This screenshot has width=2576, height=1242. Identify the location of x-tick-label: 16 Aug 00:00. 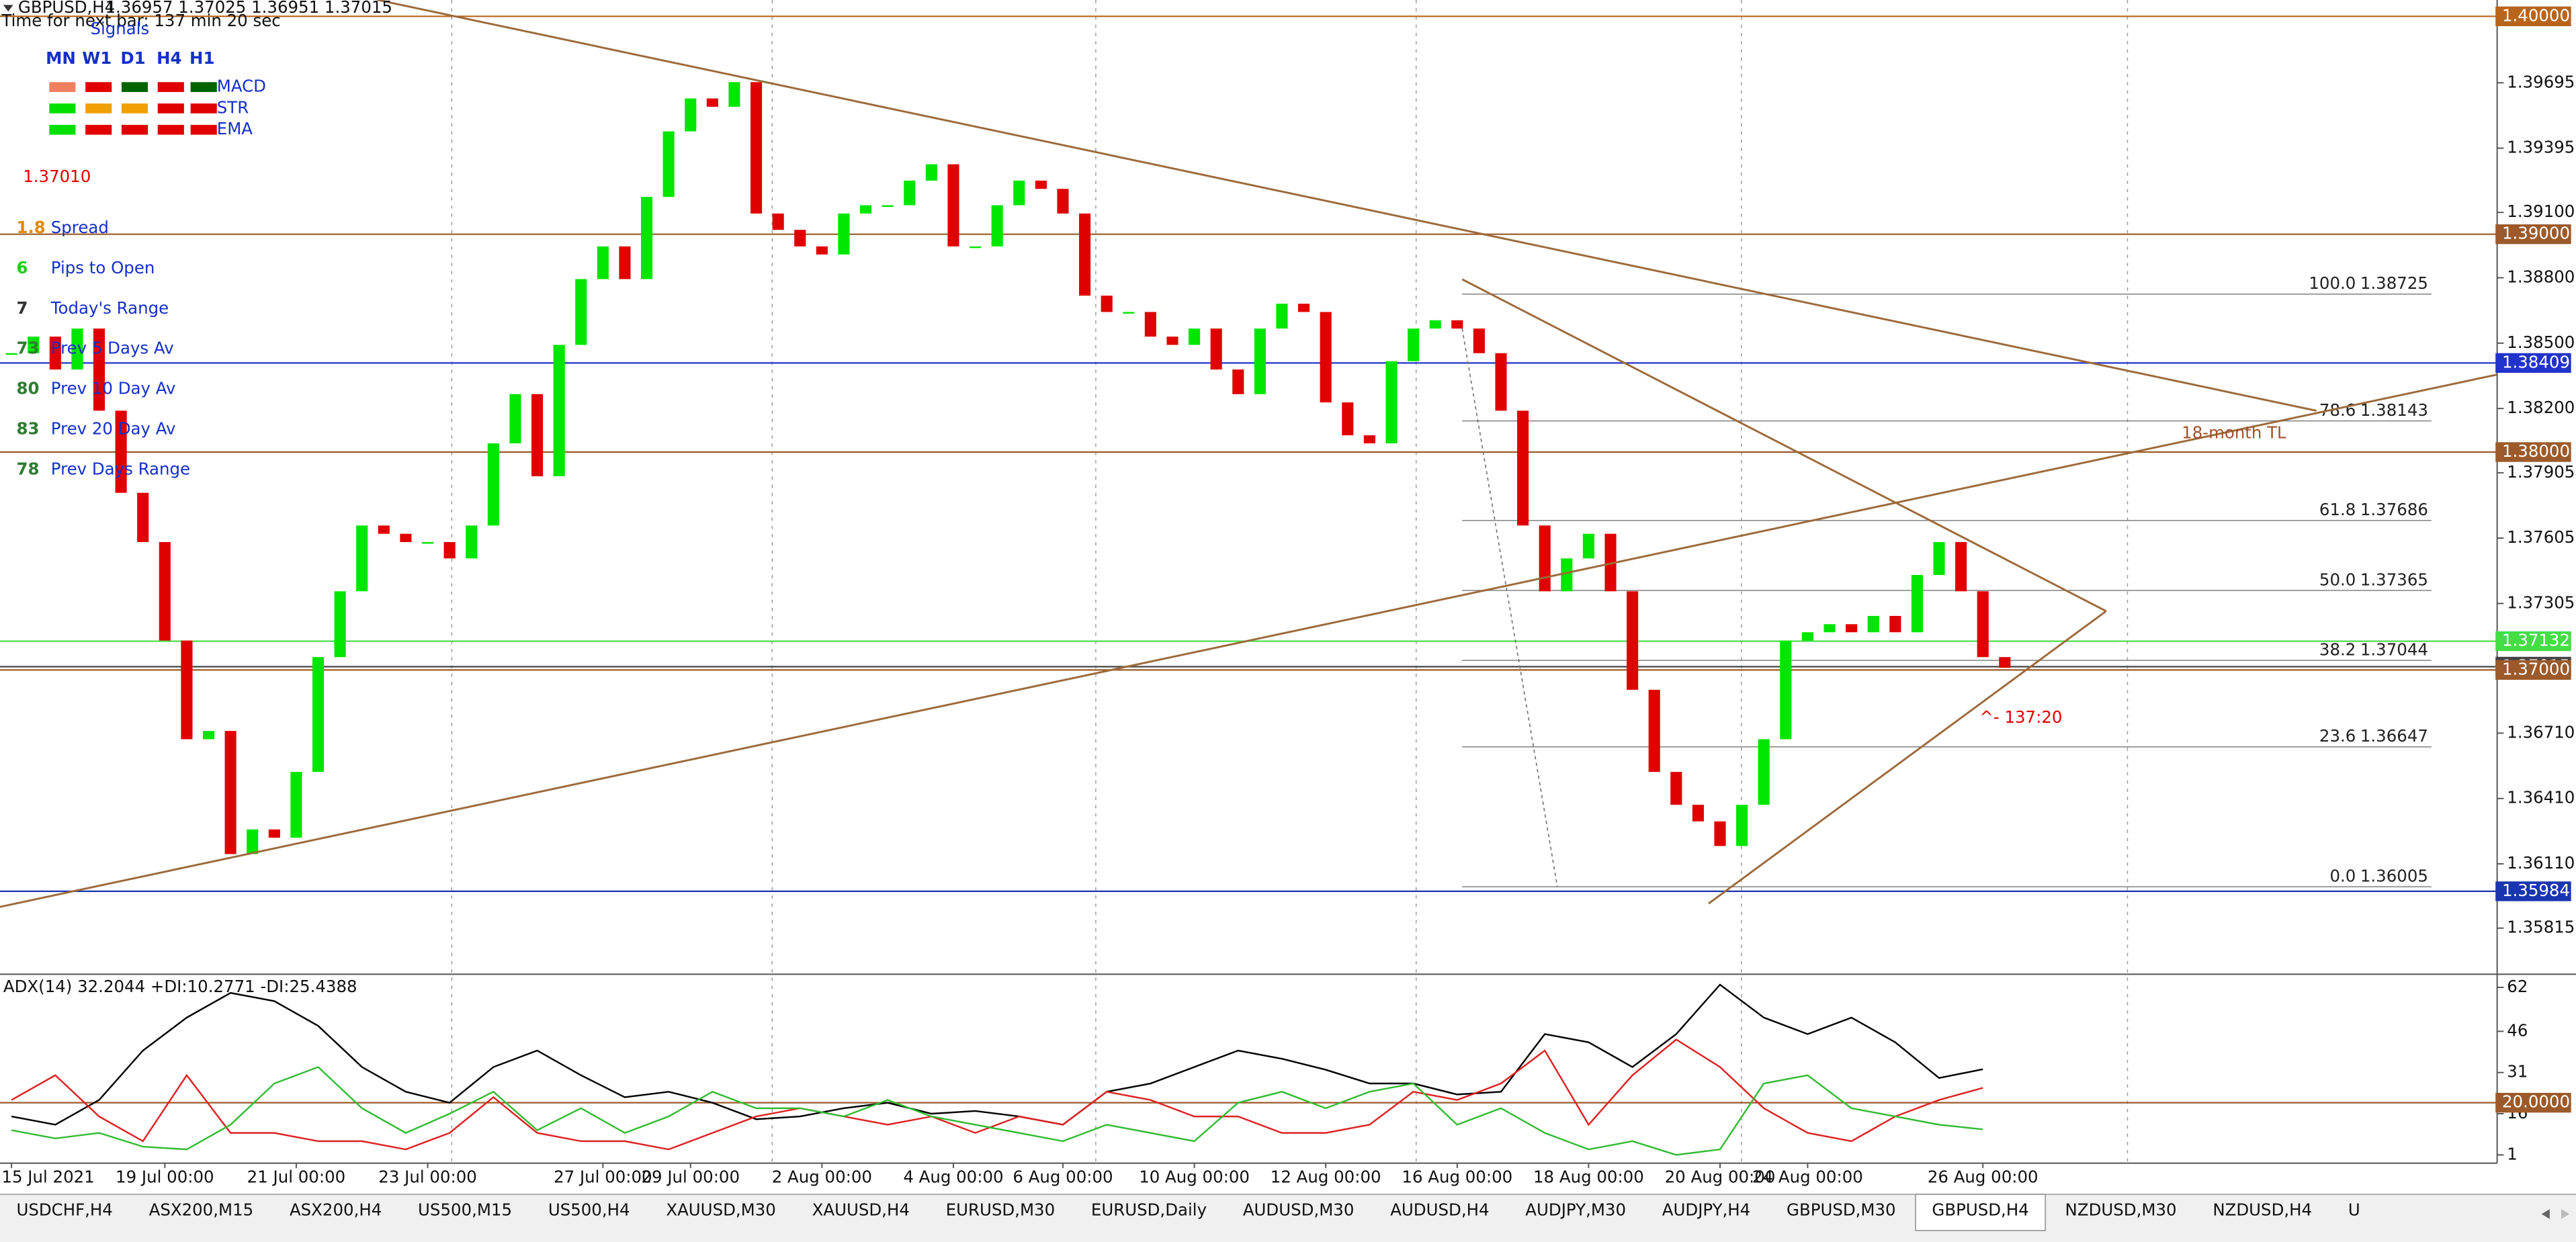
(1457, 1177).